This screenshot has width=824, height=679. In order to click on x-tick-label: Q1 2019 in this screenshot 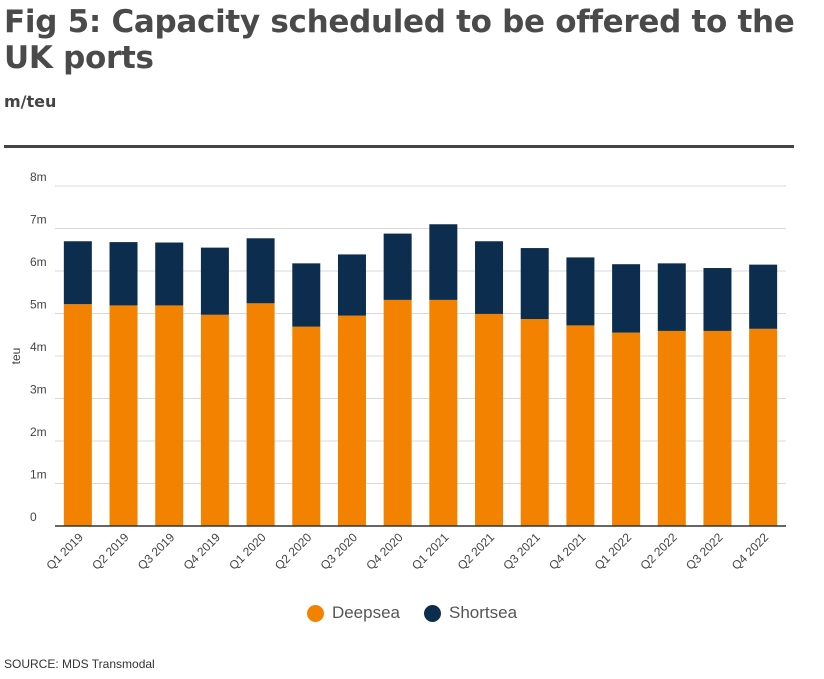, I will do `click(65, 551)`.